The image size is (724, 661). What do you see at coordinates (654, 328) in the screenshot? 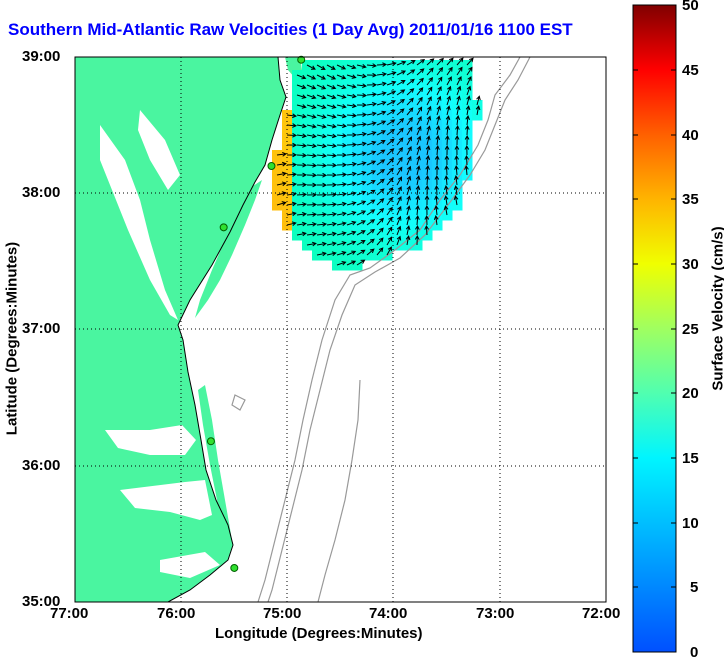
I see `colorbar` at bounding box center [654, 328].